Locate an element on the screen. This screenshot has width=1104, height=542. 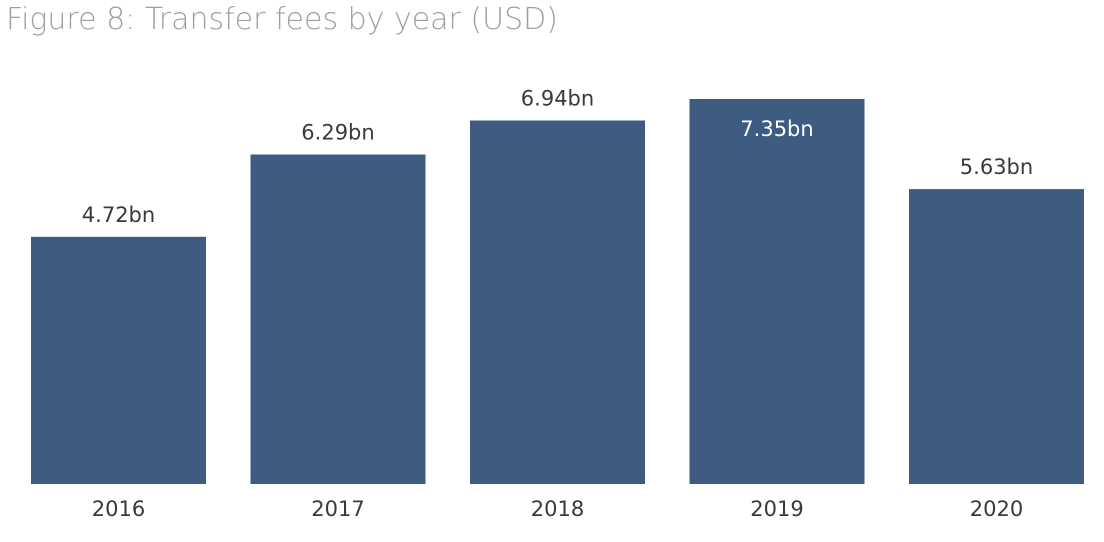
x-tick-label-2019: 2019 is located at coordinates (776, 509).